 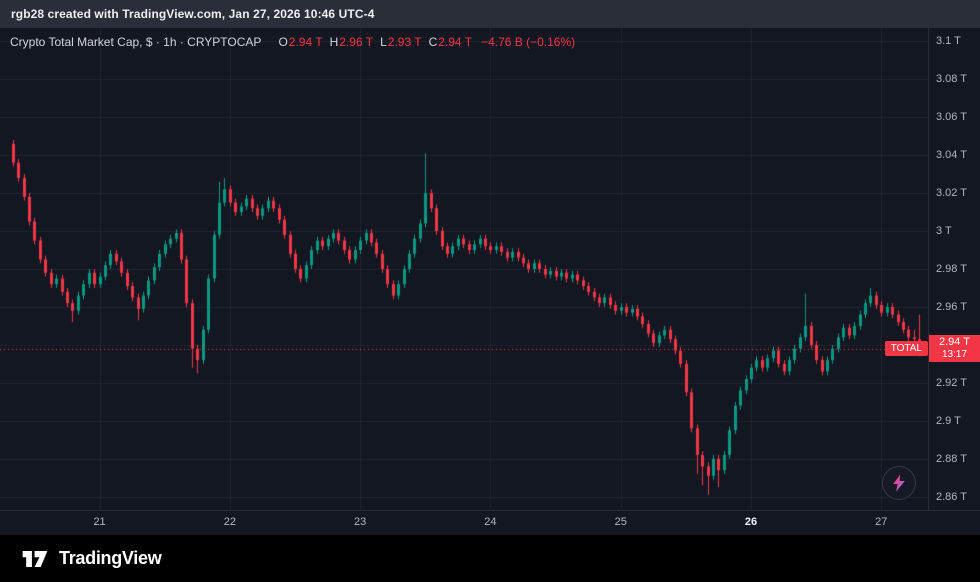 What do you see at coordinates (944, 231) in the screenshot?
I see `price-tick-label: 3 T` at bounding box center [944, 231].